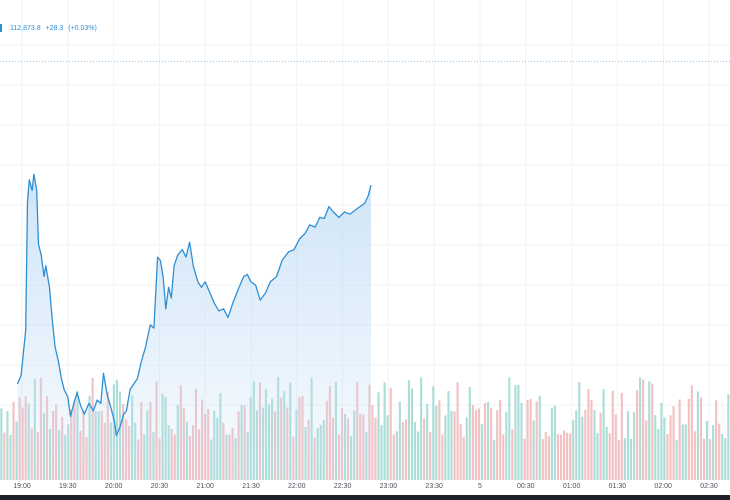 The height and width of the screenshot is (500, 730). What do you see at coordinates (618, 486) in the screenshot?
I see `x-tick-label: 01:30` at bounding box center [618, 486].